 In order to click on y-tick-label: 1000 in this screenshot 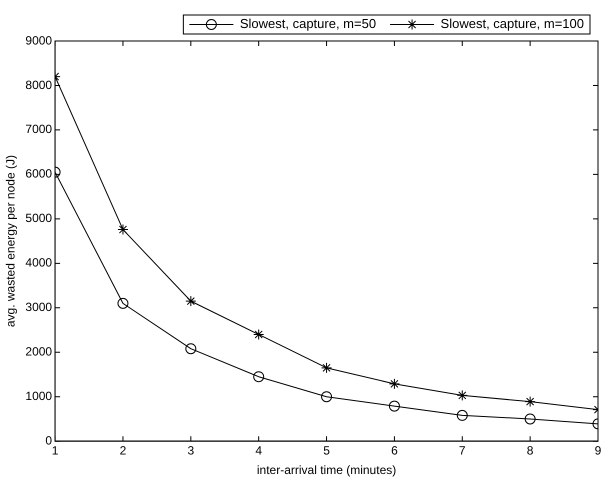, I will do `click(38, 396)`.